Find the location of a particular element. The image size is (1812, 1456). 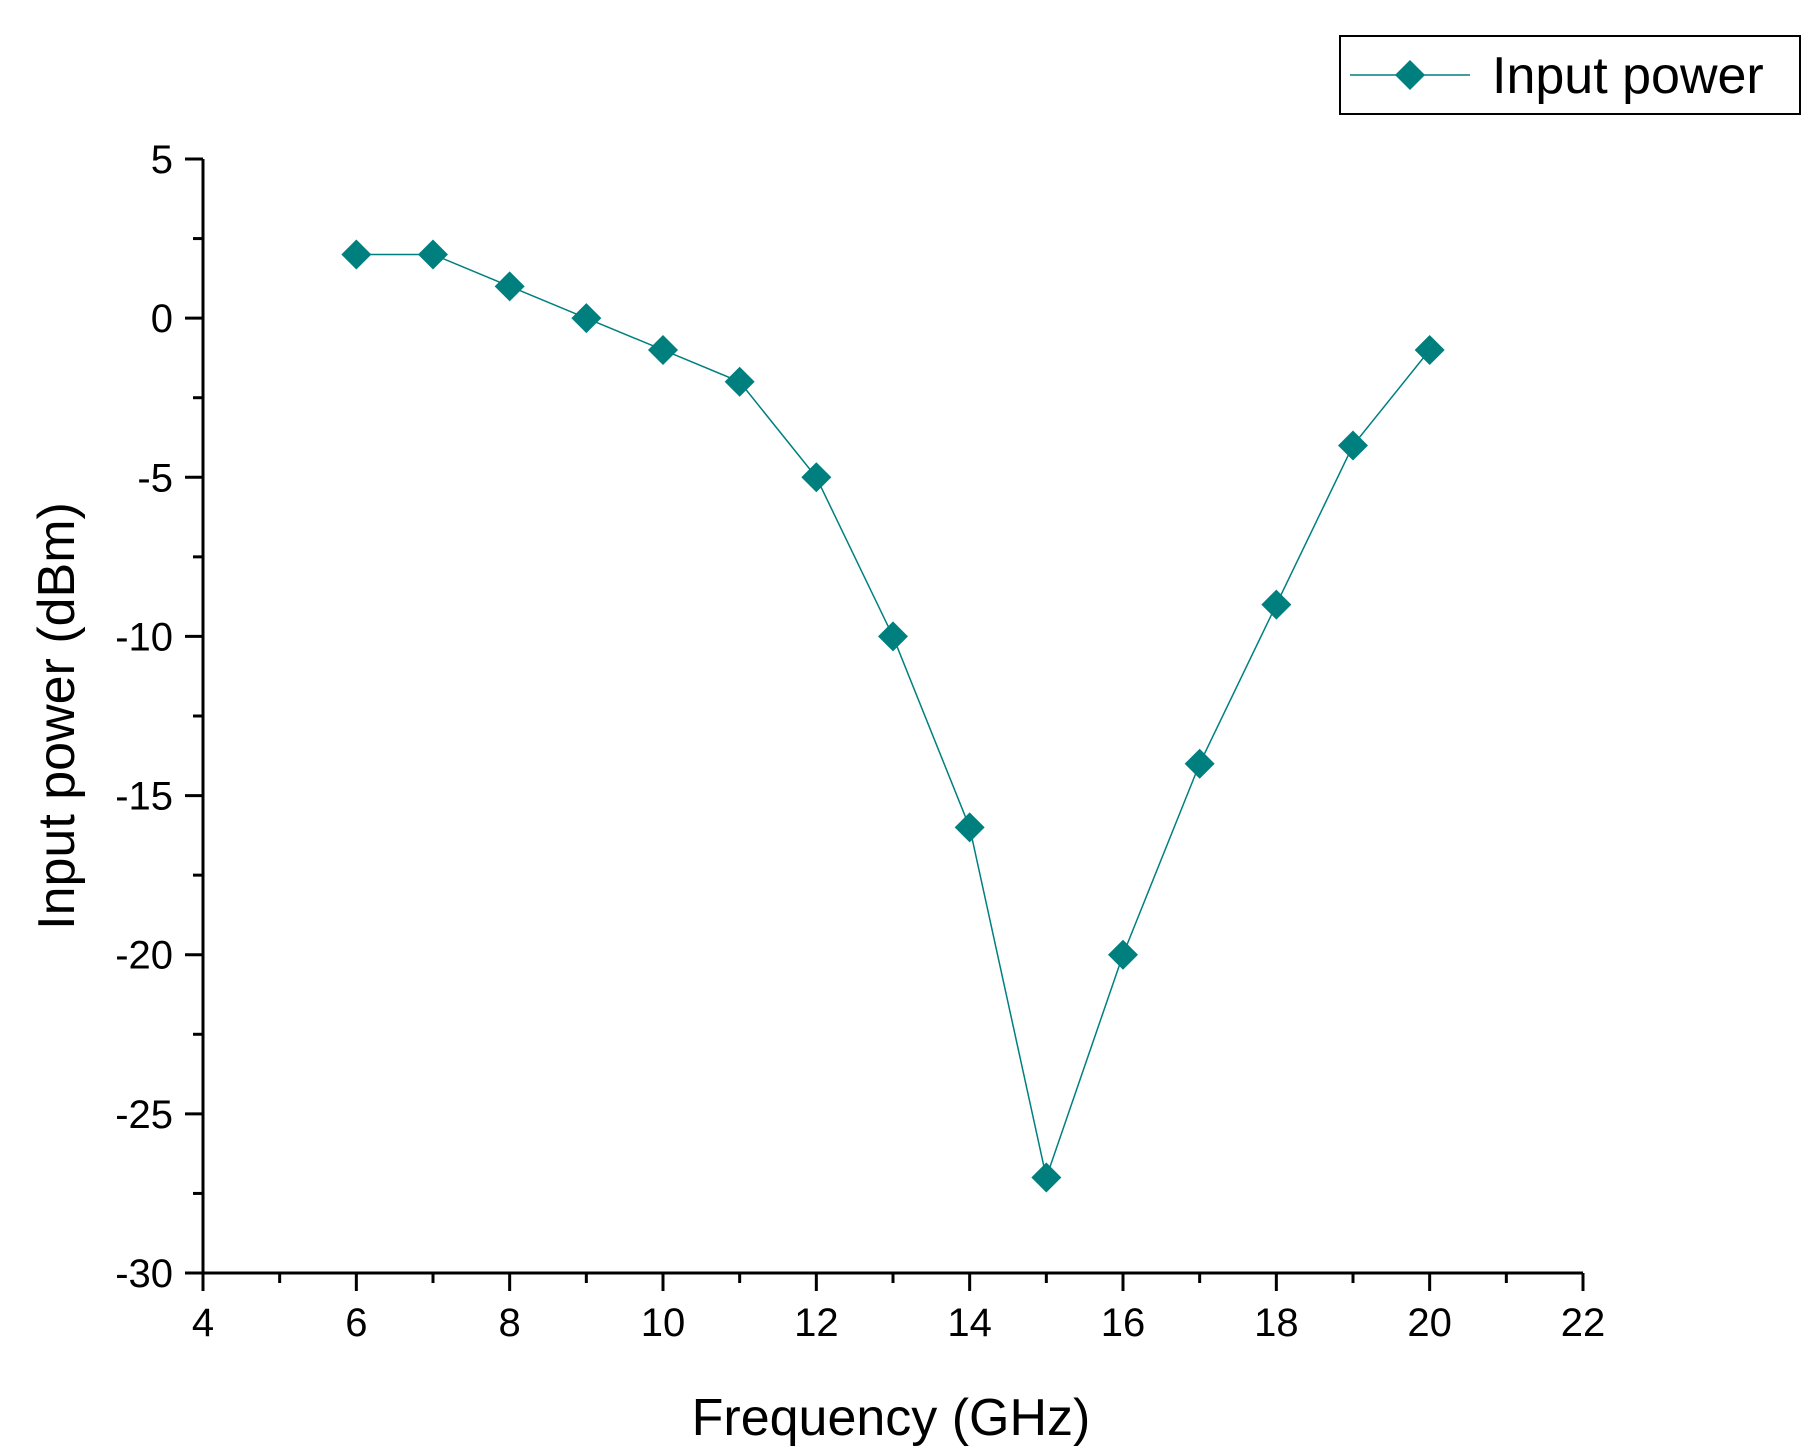

data-point-6ghz is located at coordinates (356, 254).